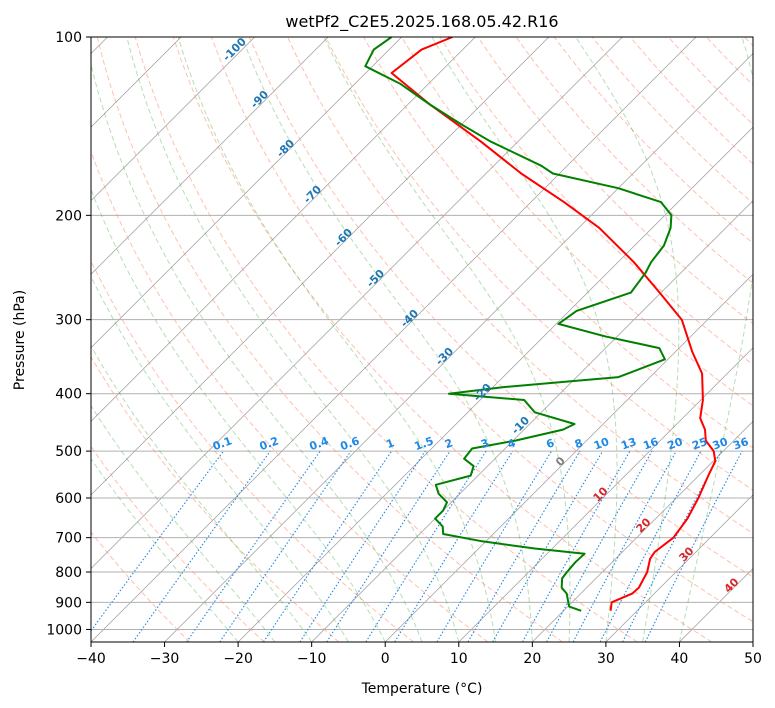  Describe the element at coordinates (579, 443) in the screenshot. I see `mixing-ratio-label: 8` at that location.